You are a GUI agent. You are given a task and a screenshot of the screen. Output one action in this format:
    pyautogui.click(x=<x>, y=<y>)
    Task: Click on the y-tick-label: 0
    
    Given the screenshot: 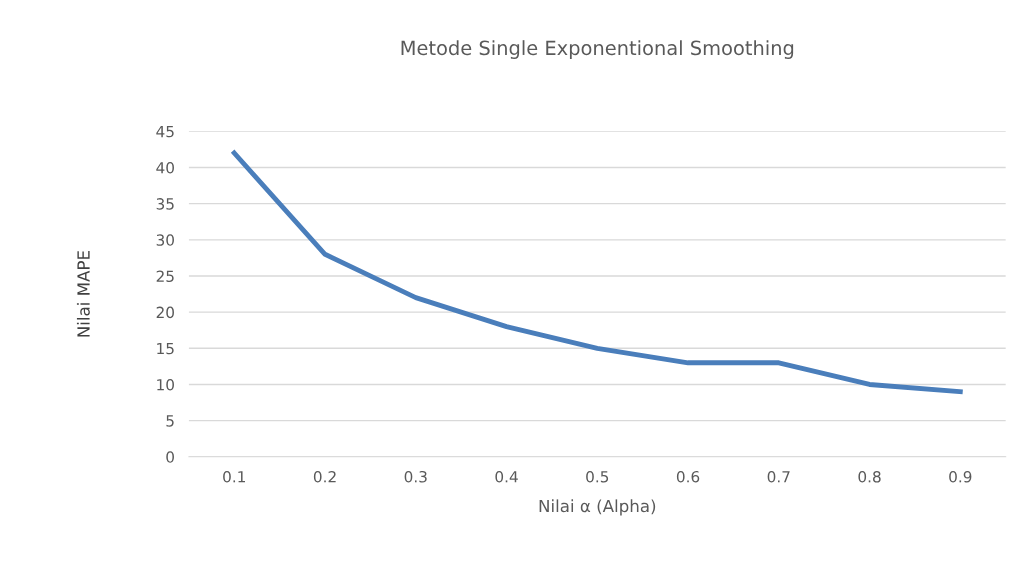 What is the action you would take?
    pyautogui.click(x=170, y=457)
    